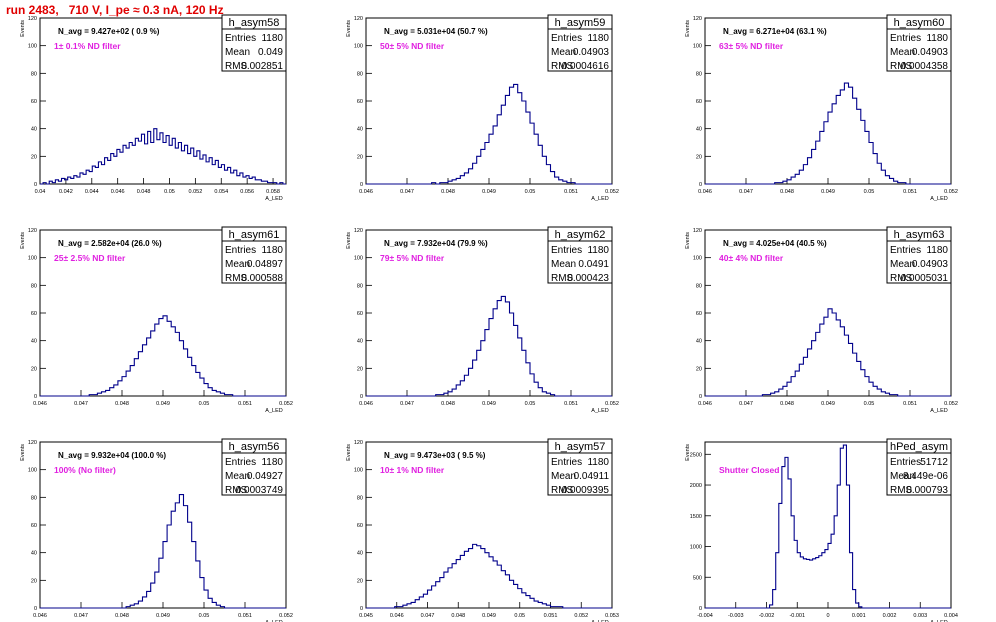  I want to click on histogram-name: h_asym57, so click(580, 447).